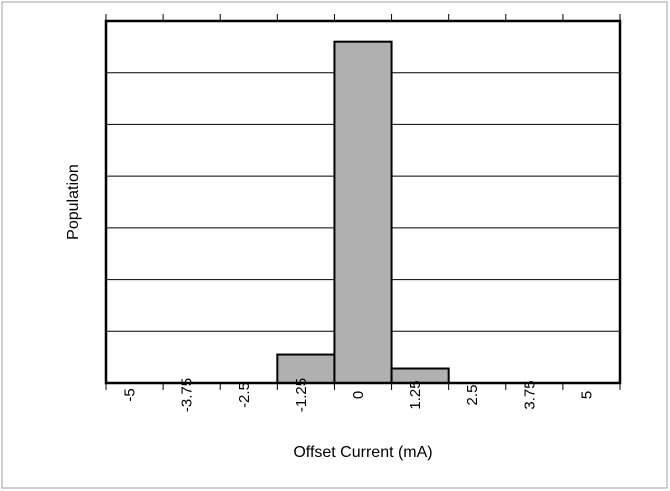 The width and height of the screenshot is (670, 491). What do you see at coordinates (362, 452) in the screenshot?
I see `x-axis-label: Offset Current (mA)` at bounding box center [362, 452].